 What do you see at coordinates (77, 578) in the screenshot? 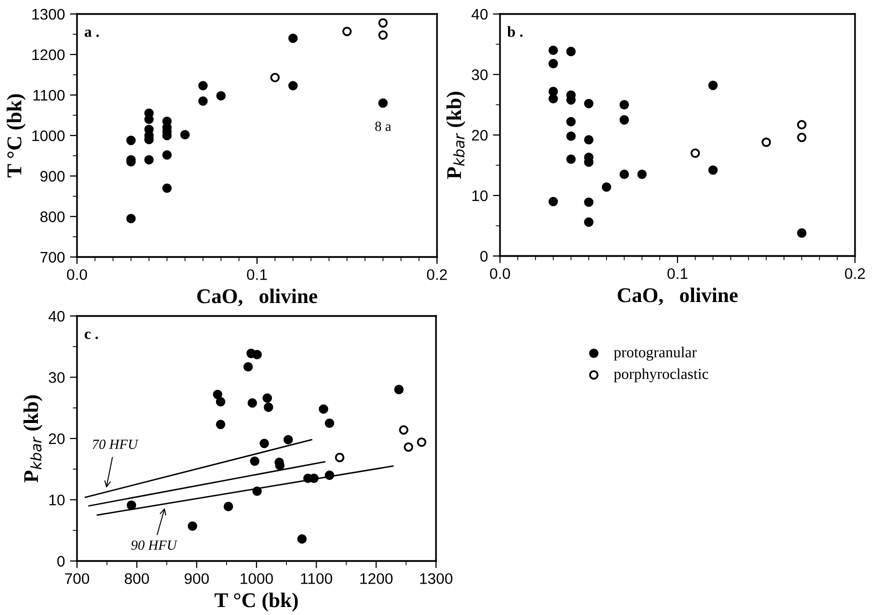
I see `x-tick-label: 700` at bounding box center [77, 578].